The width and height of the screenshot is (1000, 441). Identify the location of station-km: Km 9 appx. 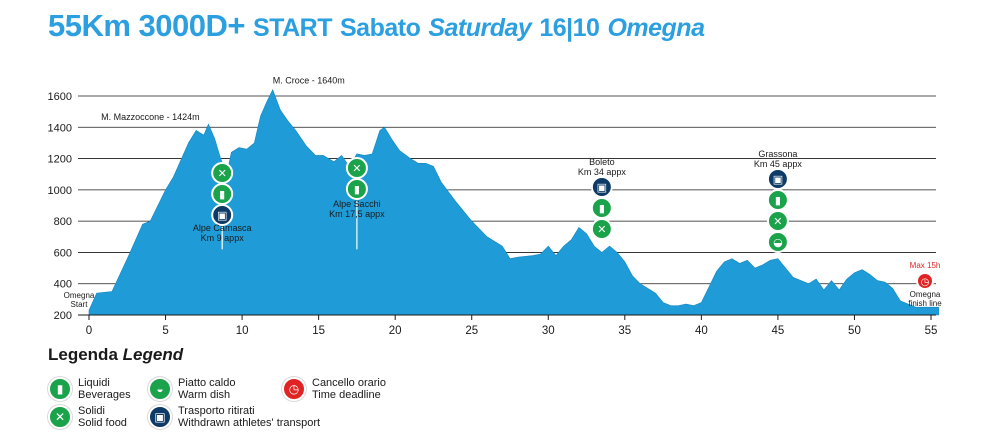
(223, 238).